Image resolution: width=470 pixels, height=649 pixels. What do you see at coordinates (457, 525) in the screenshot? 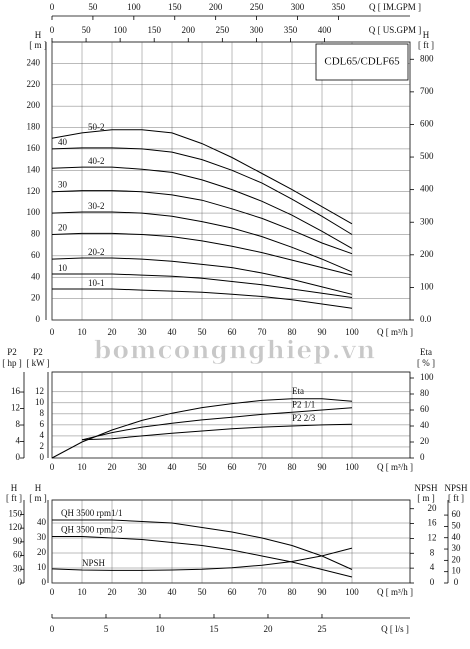
I see `y-tick-label: 50` at bounding box center [457, 525].